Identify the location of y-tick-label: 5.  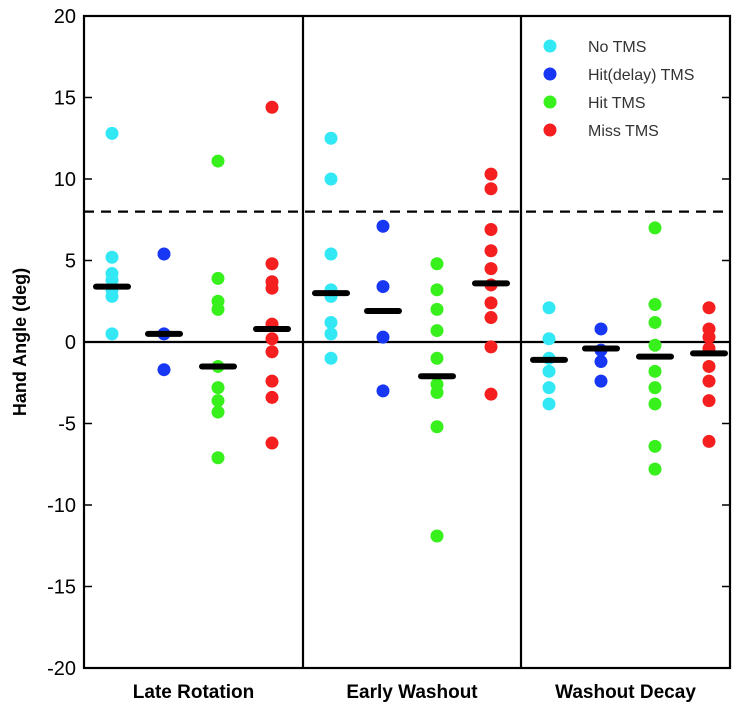
(70, 262).